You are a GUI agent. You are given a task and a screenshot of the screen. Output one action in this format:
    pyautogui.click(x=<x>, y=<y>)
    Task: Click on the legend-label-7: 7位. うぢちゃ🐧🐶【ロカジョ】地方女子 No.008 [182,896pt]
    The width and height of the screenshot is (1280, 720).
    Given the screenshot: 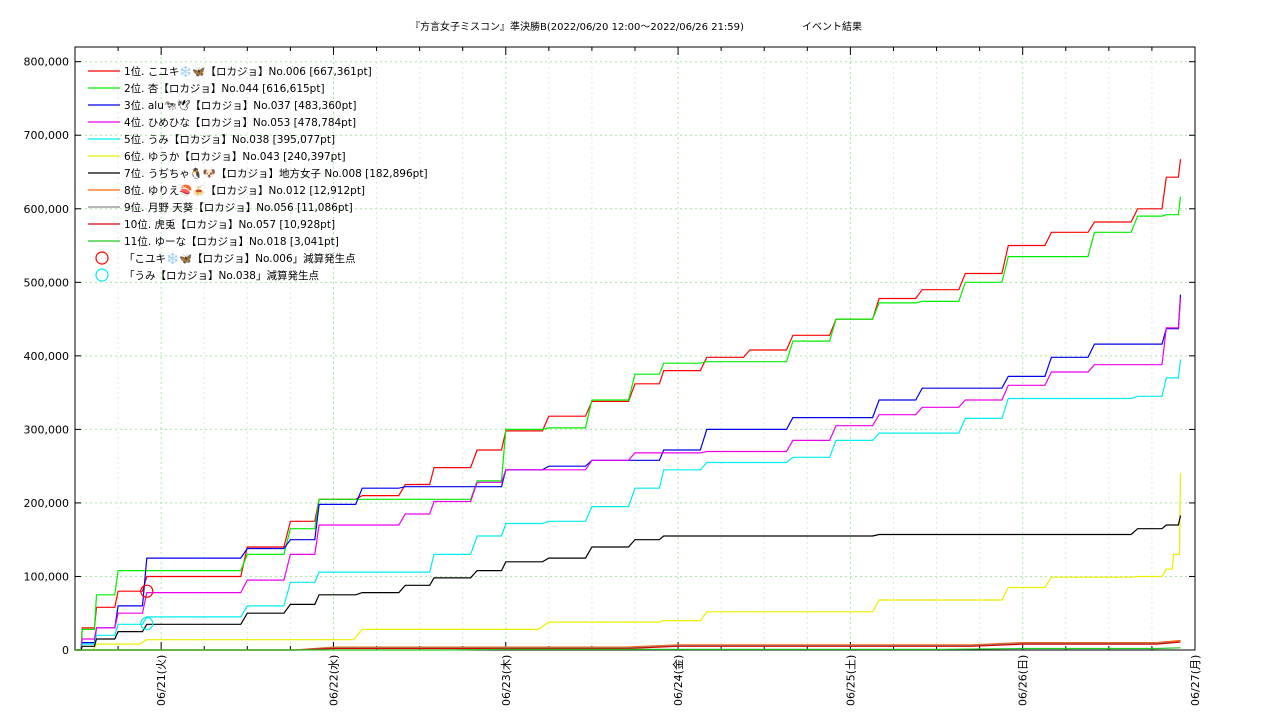 What is the action you would take?
    pyautogui.click(x=276, y=173)
    